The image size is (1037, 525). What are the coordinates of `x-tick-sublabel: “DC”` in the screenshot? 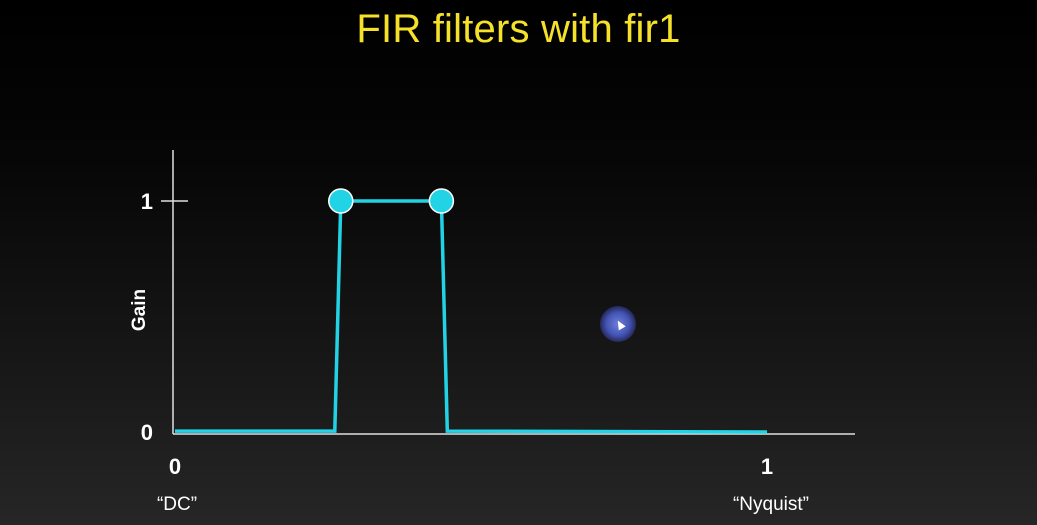 It's located at (177, 504).